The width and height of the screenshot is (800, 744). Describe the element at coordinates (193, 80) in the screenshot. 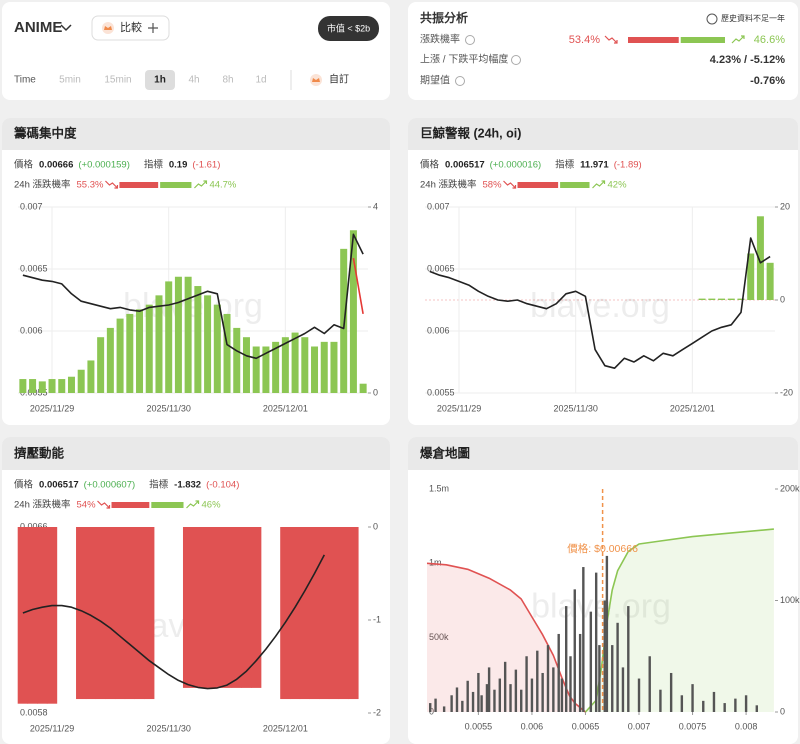

I see `timeframe: 4h` at that location.